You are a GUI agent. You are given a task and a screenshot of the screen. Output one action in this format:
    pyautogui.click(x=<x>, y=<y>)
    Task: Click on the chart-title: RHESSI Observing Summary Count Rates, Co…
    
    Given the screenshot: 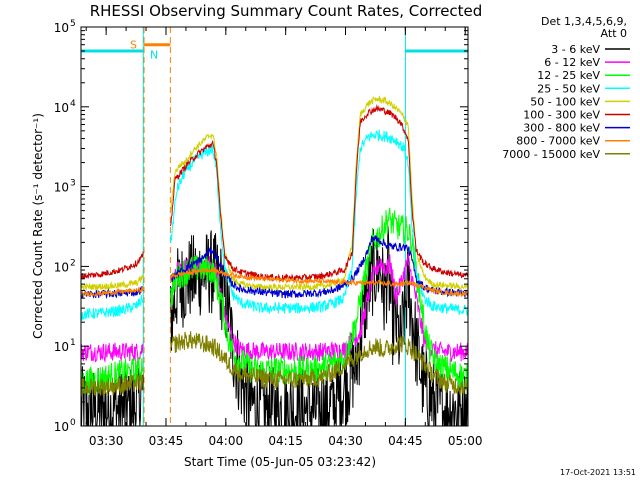 What is the action you would take?
    pyautogui.click(x=286, y=11)
    